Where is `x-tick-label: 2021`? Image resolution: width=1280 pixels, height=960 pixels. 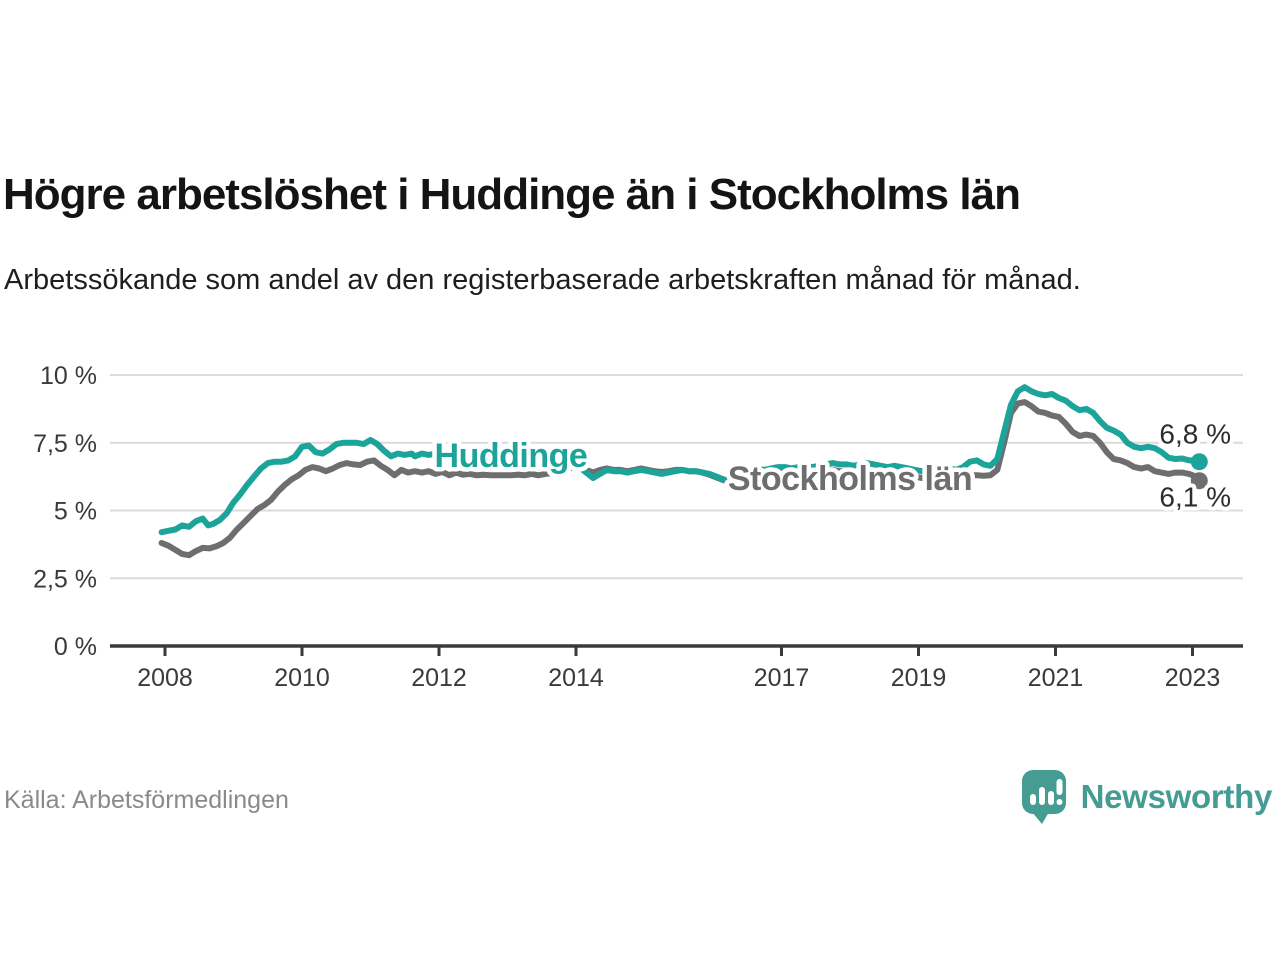 x-tick-label: 2021 is located at coordinates (1056, 678).